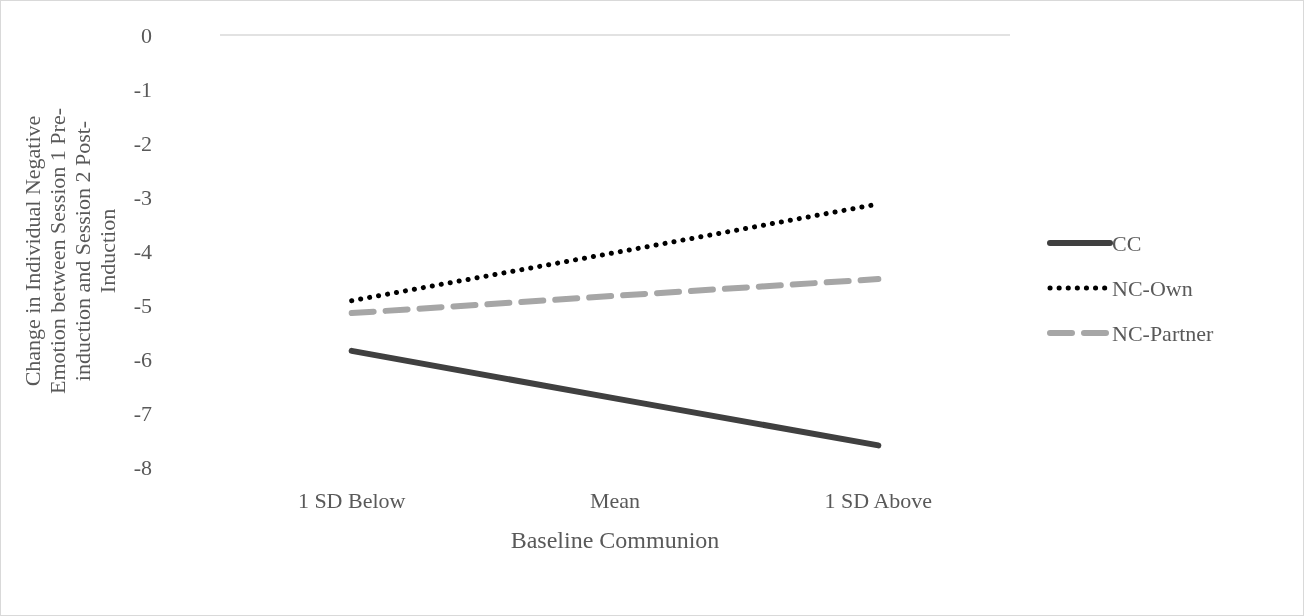 This screenshot has height=616, width=1304. Describe the element at coordinates (142, 89) in the screenshot. I see `y-tick-label: -1` at that location.